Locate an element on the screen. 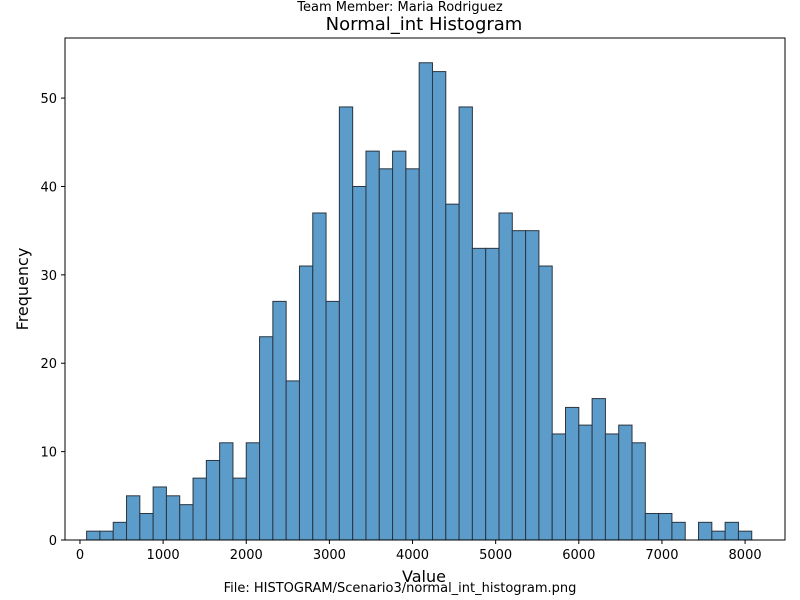 The image size is (800, 600). x-tick-label: 6000 is located at coordinates (578, 555).